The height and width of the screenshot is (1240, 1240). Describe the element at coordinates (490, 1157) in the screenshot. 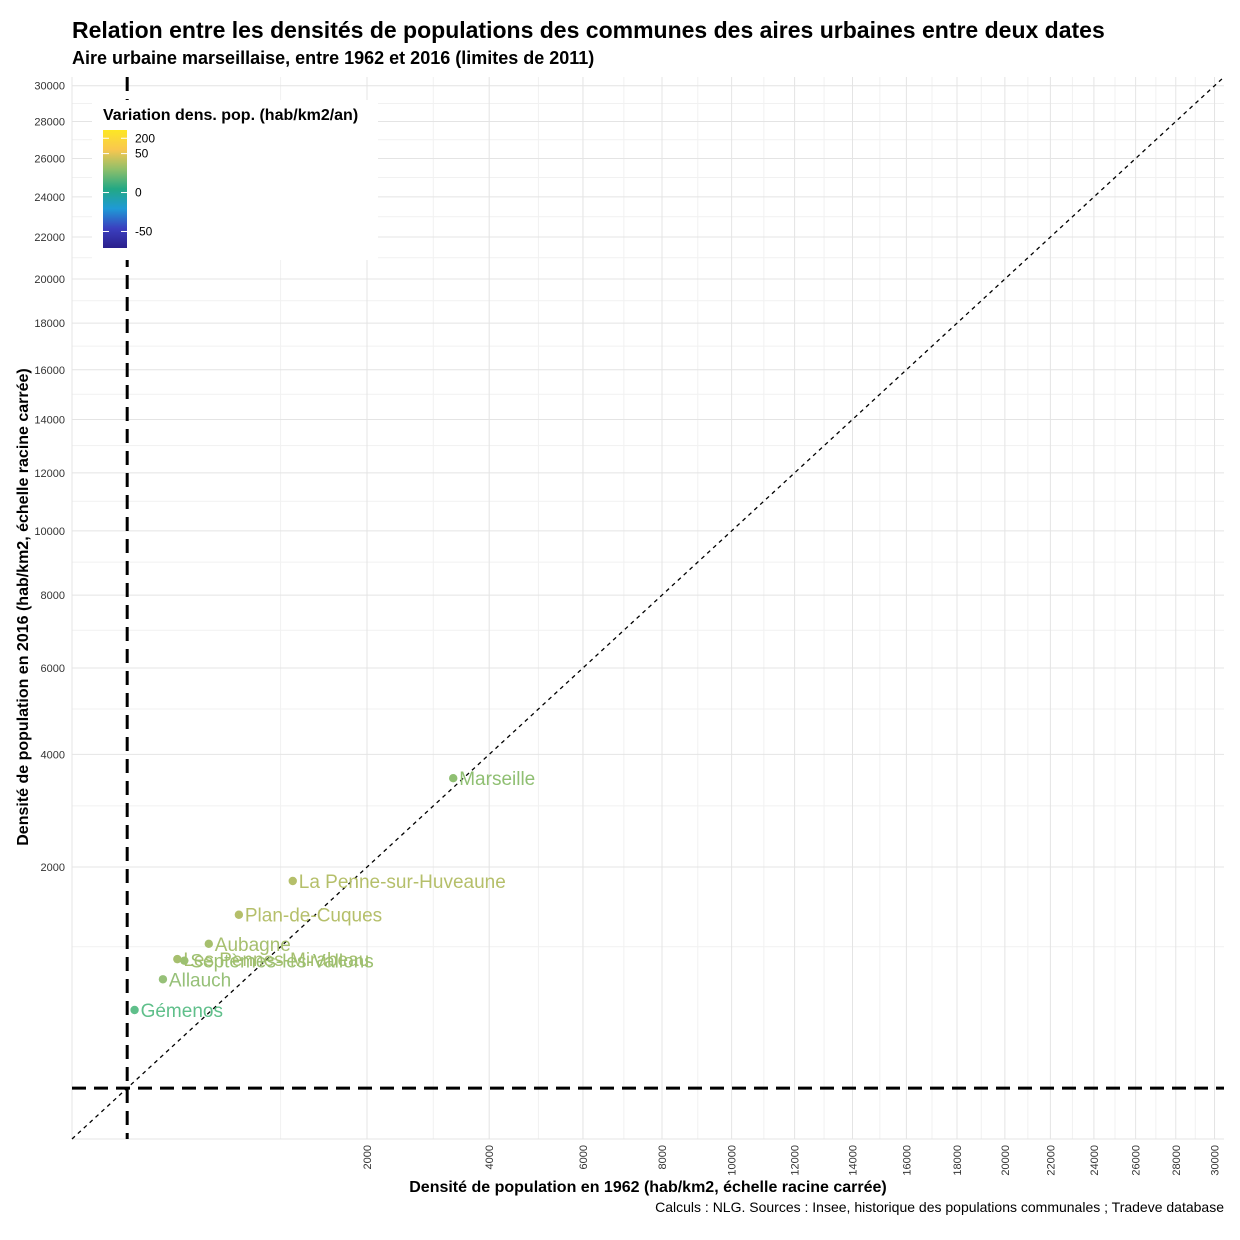

I see `x-tick-label: 4000` at that location.